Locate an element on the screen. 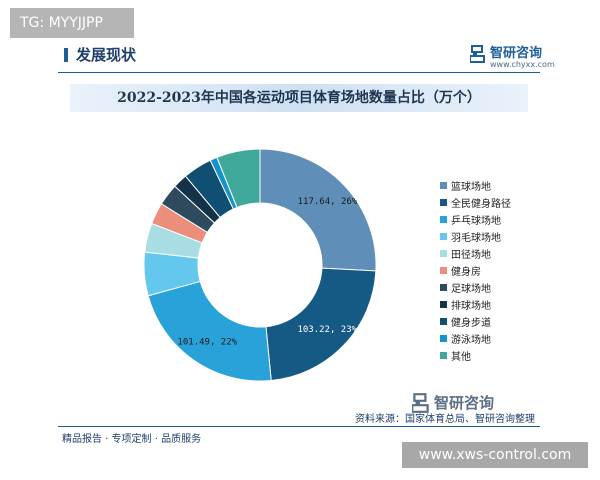  donut-hole is located at coordinates (260, 265).